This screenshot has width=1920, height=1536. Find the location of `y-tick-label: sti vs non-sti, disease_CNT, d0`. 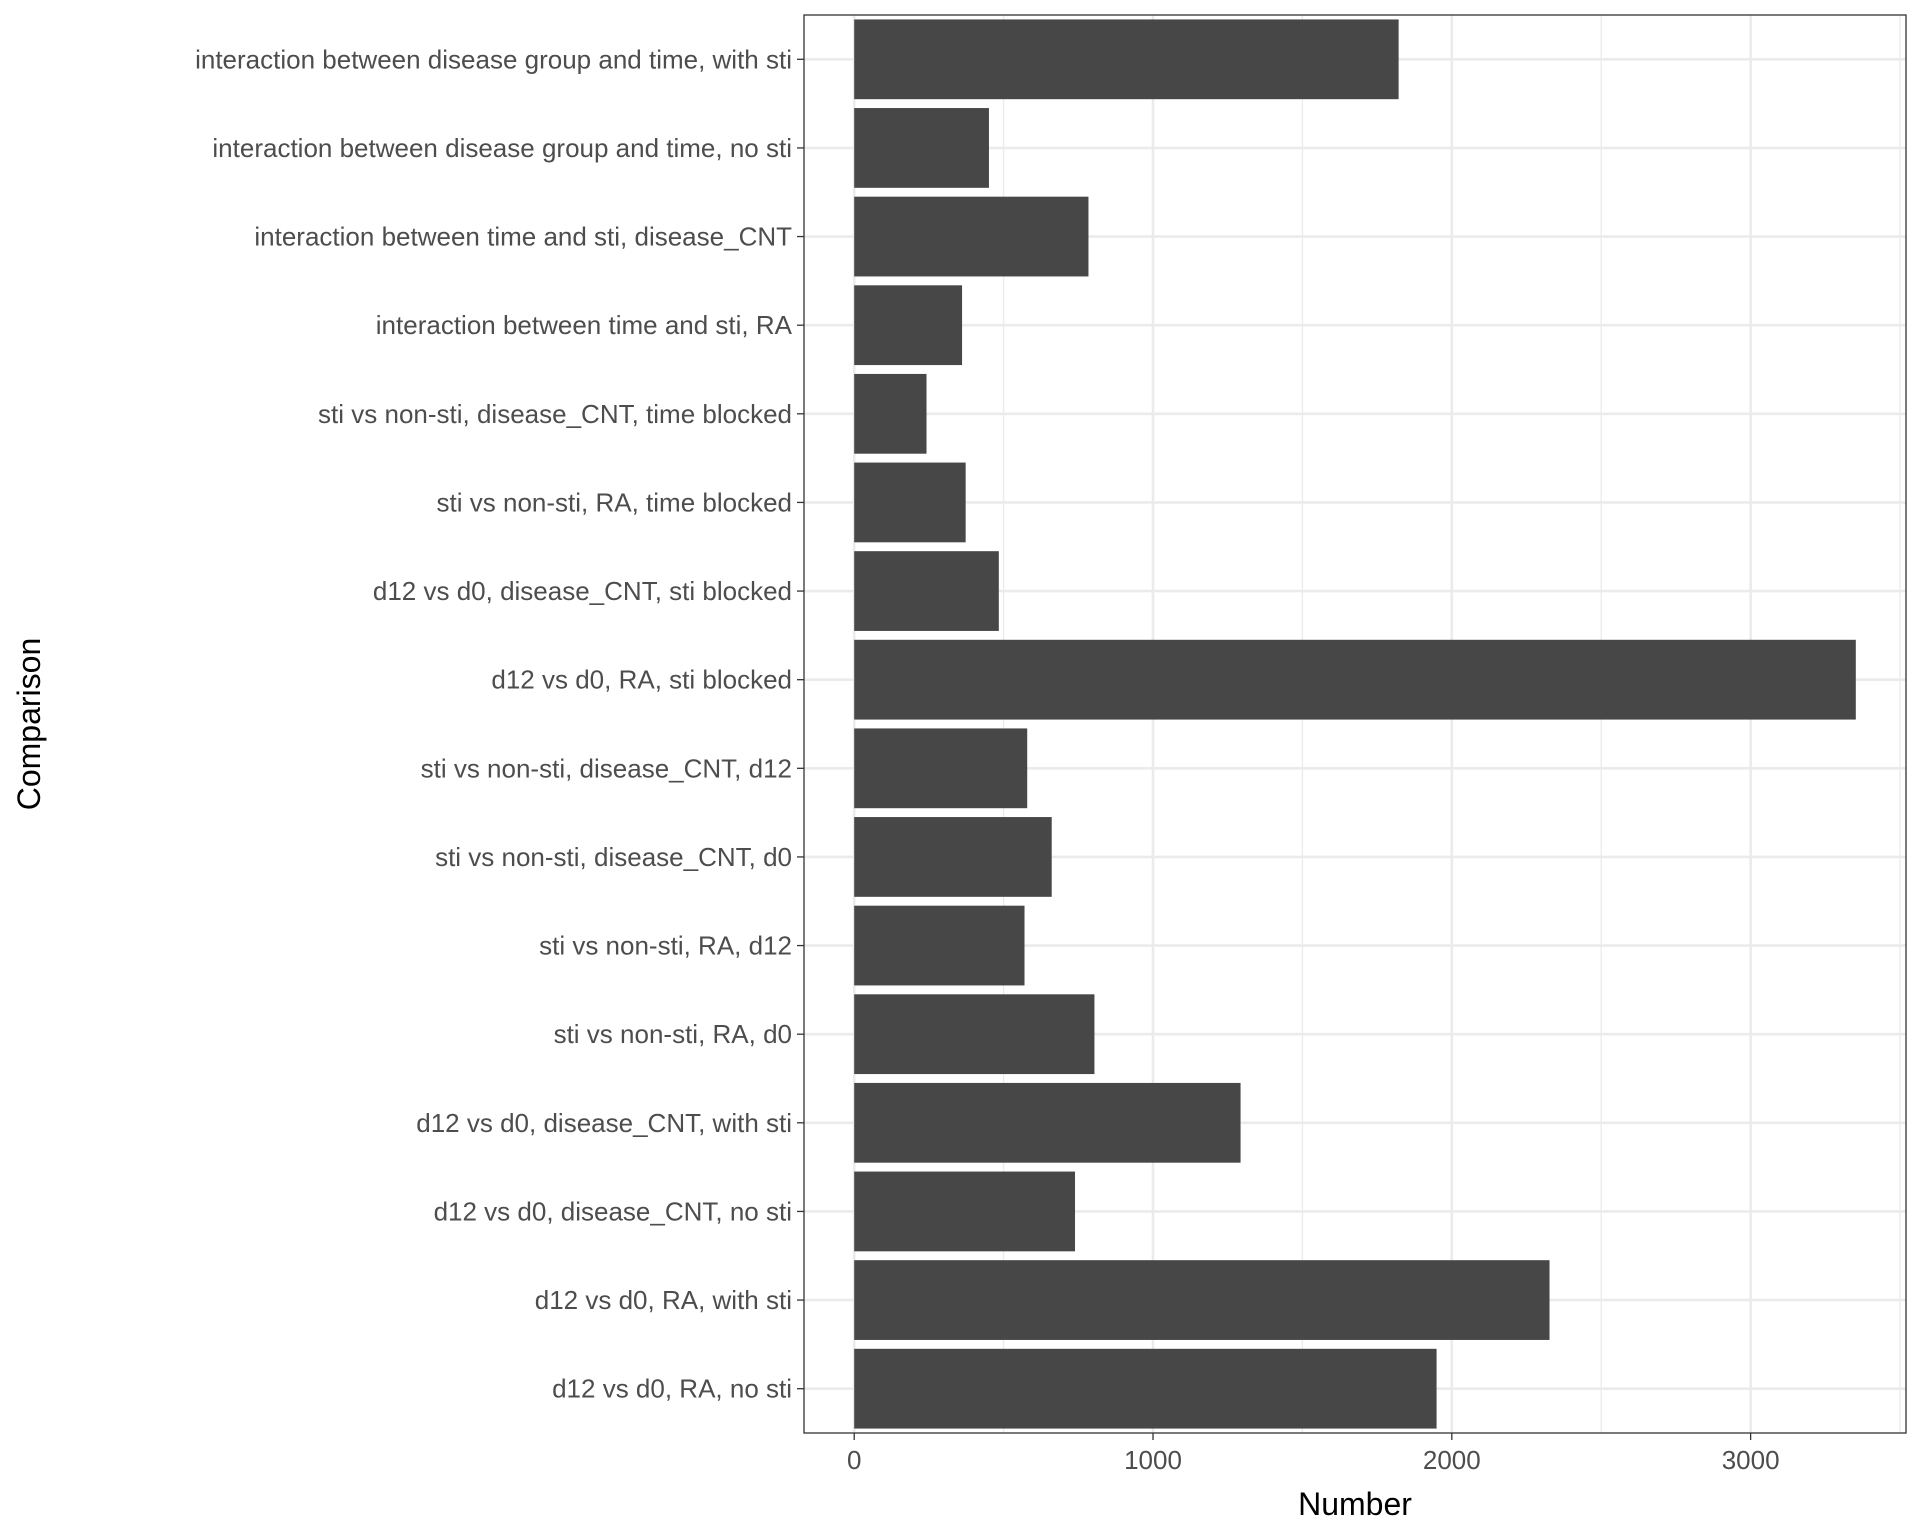

y-tick-label: sti vs non-sti, disease_CNT, d0 is located at coordinates (613, 857).